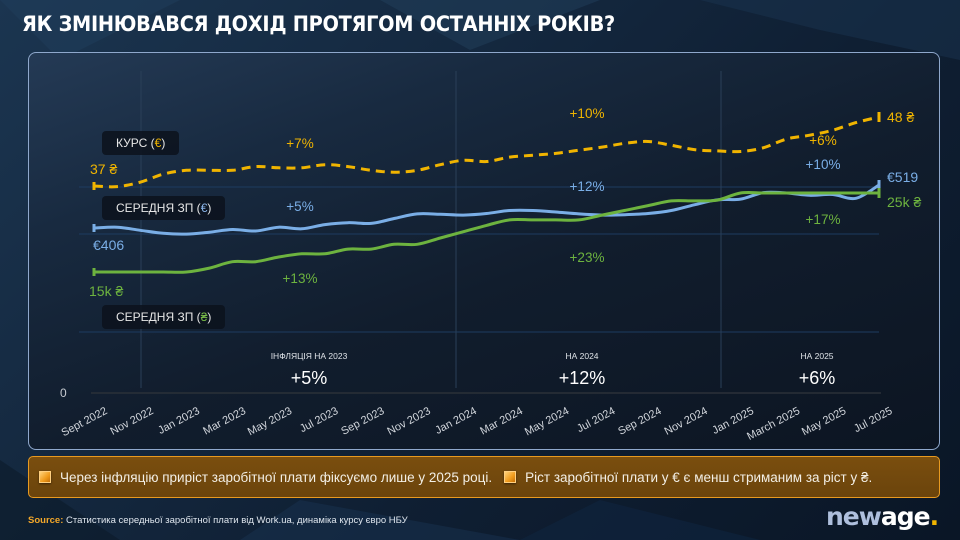  What do you see at coordinates (141, 143) in the screenshot?
I see `legend-tag-rate: КУРС (€)` at bounding box center [141, 143].